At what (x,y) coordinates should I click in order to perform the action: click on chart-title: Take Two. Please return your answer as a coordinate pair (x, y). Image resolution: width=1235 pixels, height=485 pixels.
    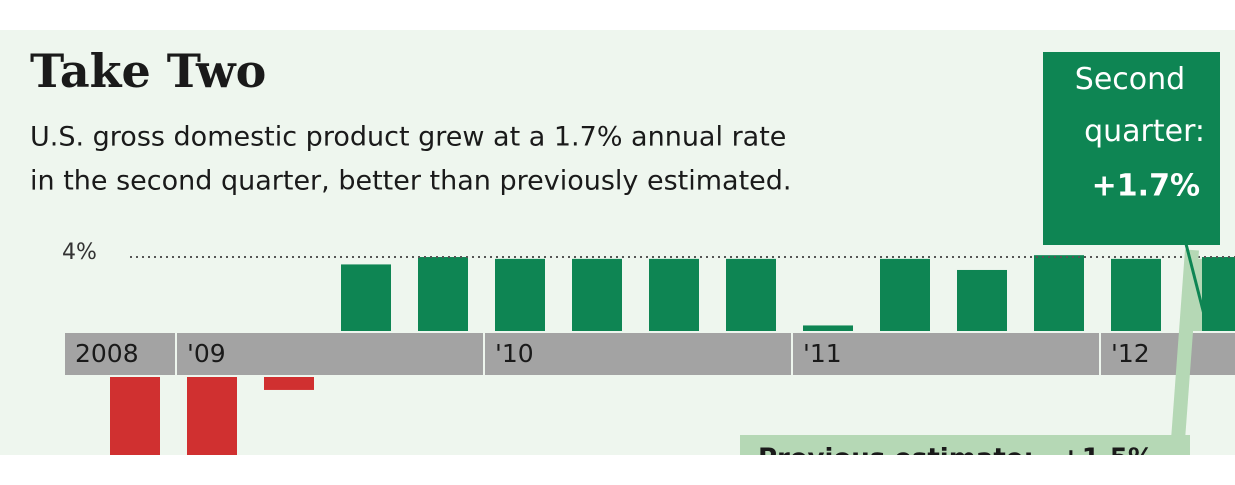
    Looking at the image, I should click on (148, 71).